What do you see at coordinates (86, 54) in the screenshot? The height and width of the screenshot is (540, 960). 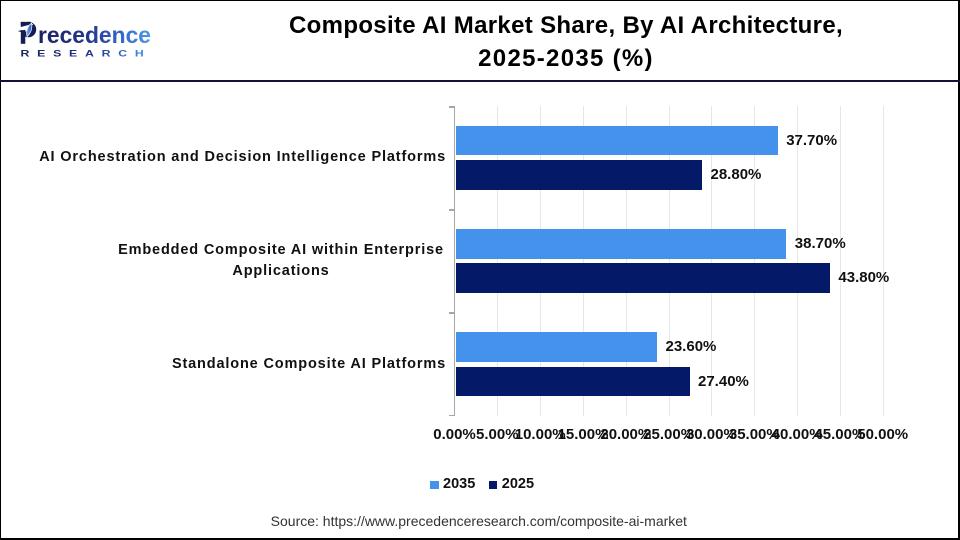 I see `svg-text: RESEARCH` at bounding box center [86, 54].